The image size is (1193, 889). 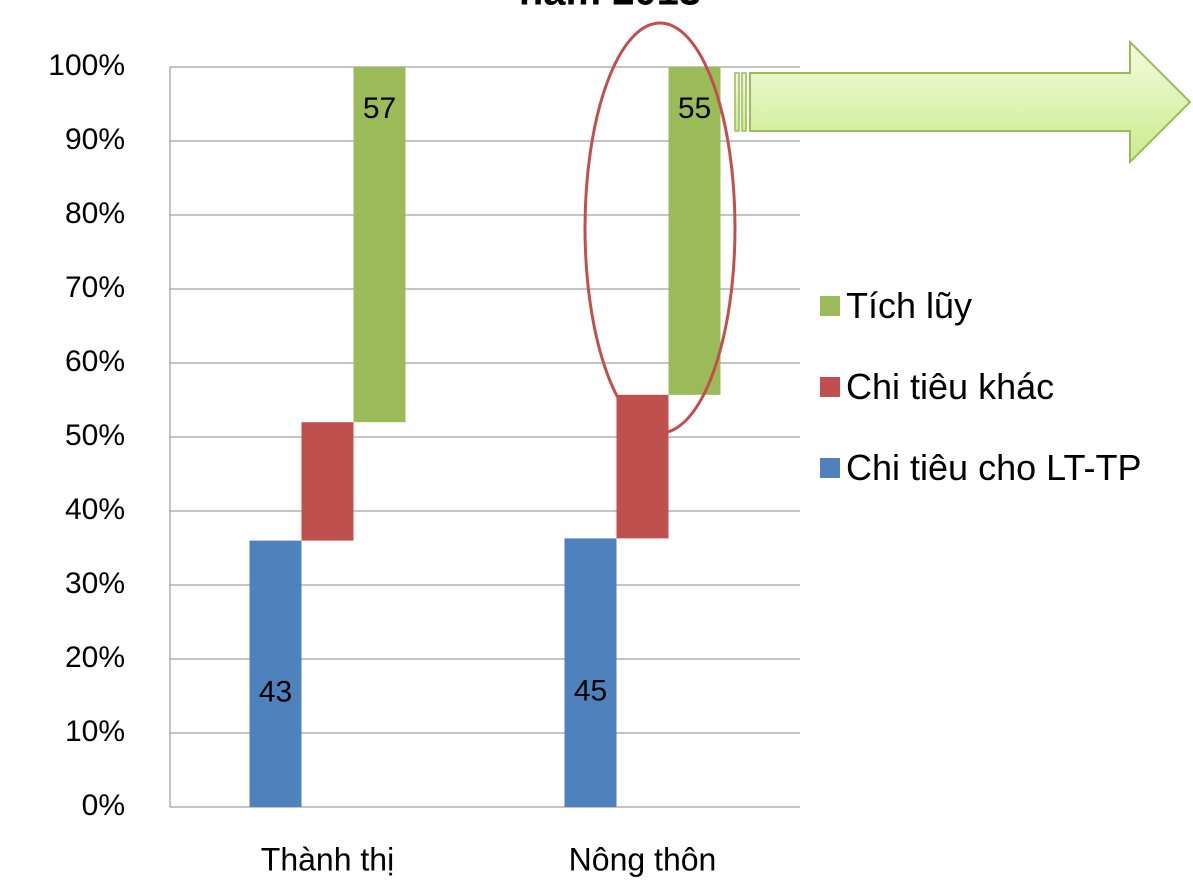 I want to click on callout-arrow, so click(x=963, y=102).